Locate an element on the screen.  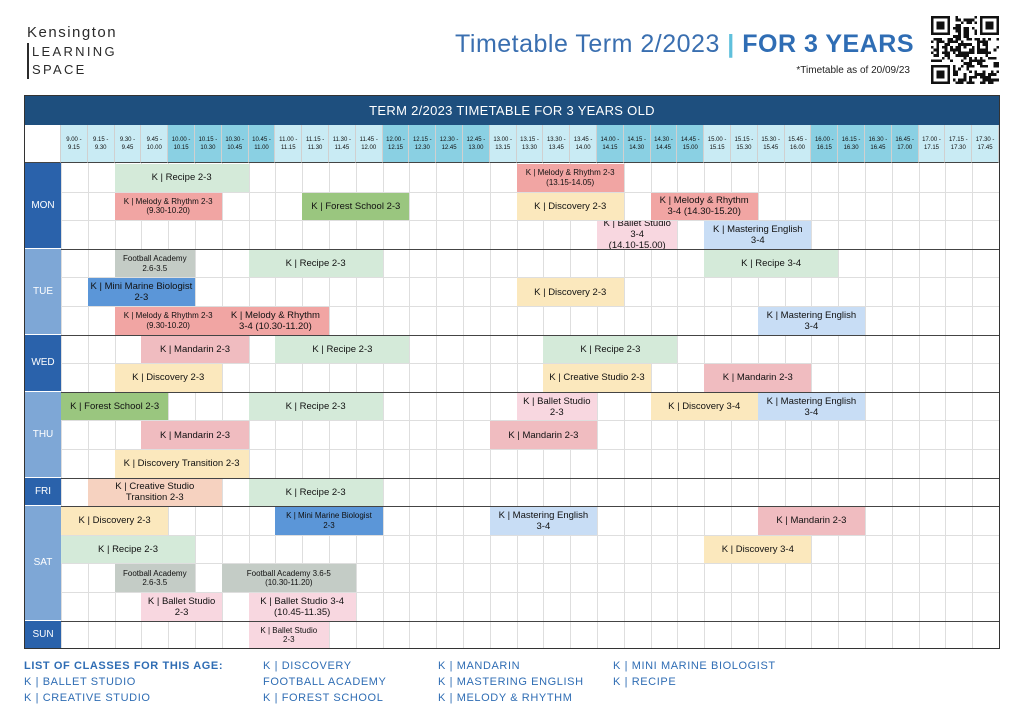
legend-item: K | RECIPE is located at coordinates (645, 682).